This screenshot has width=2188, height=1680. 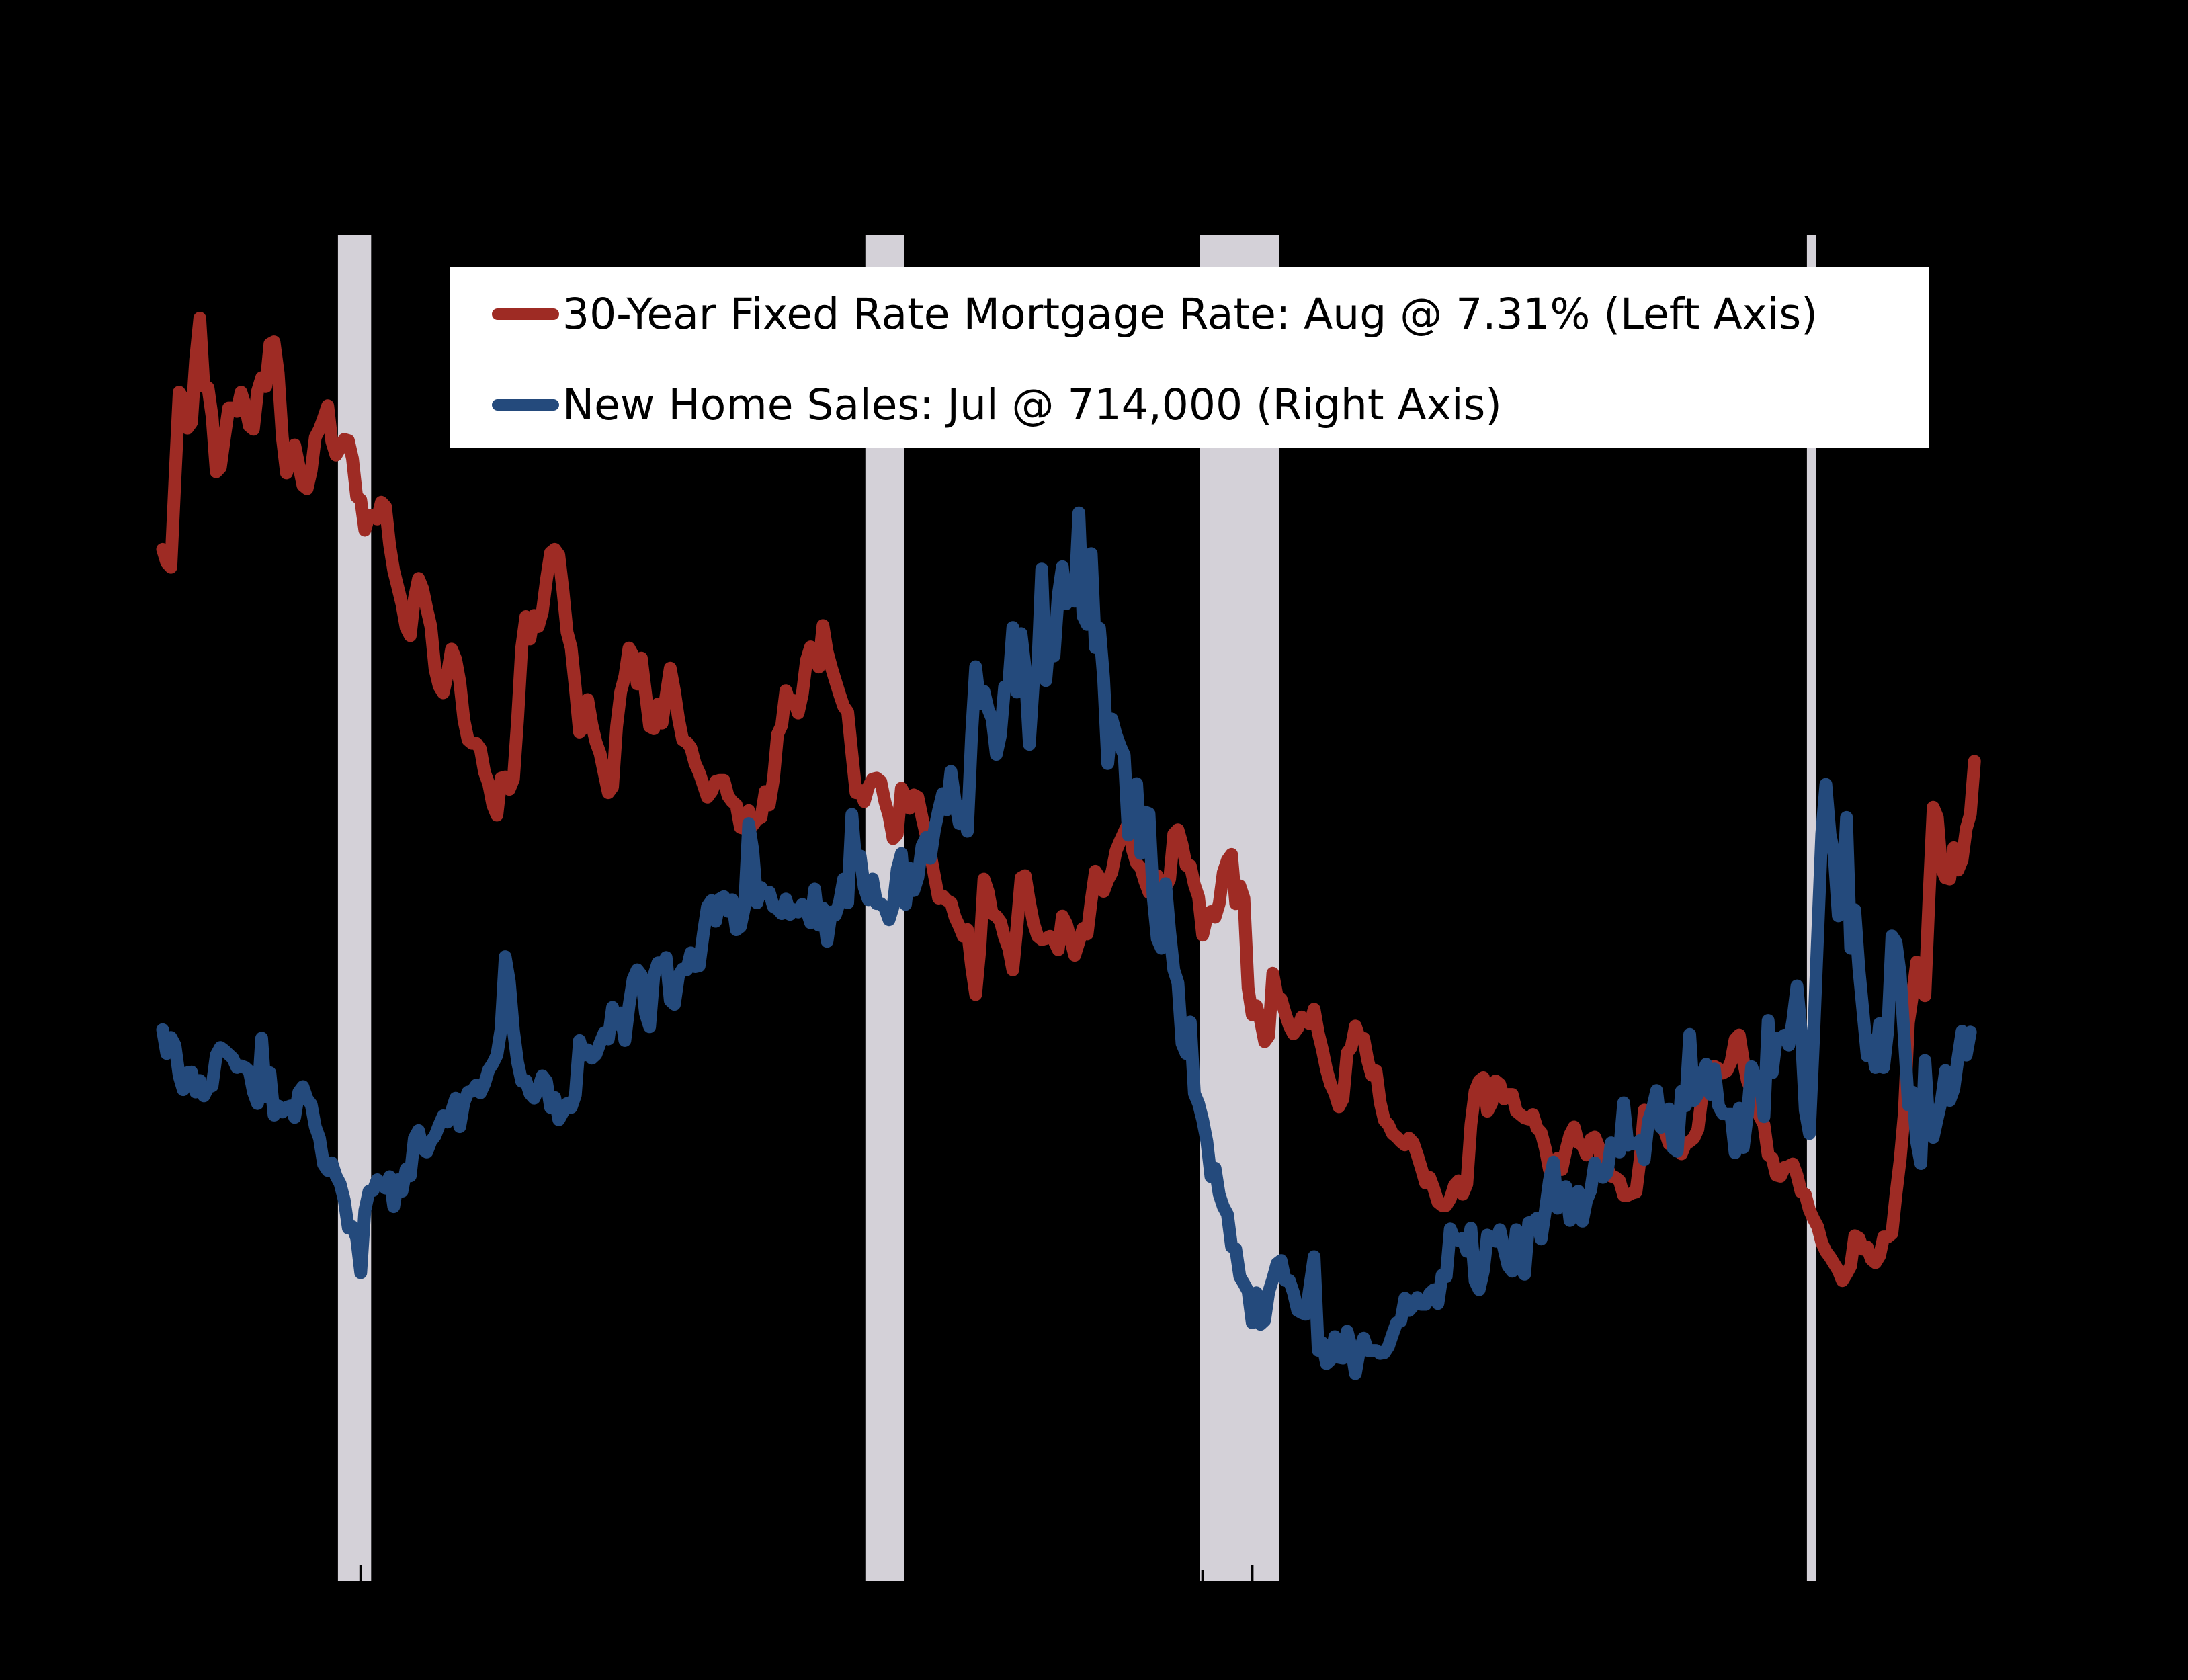 I want to click on x-tick-2014, so click(x=1499, y=1576).